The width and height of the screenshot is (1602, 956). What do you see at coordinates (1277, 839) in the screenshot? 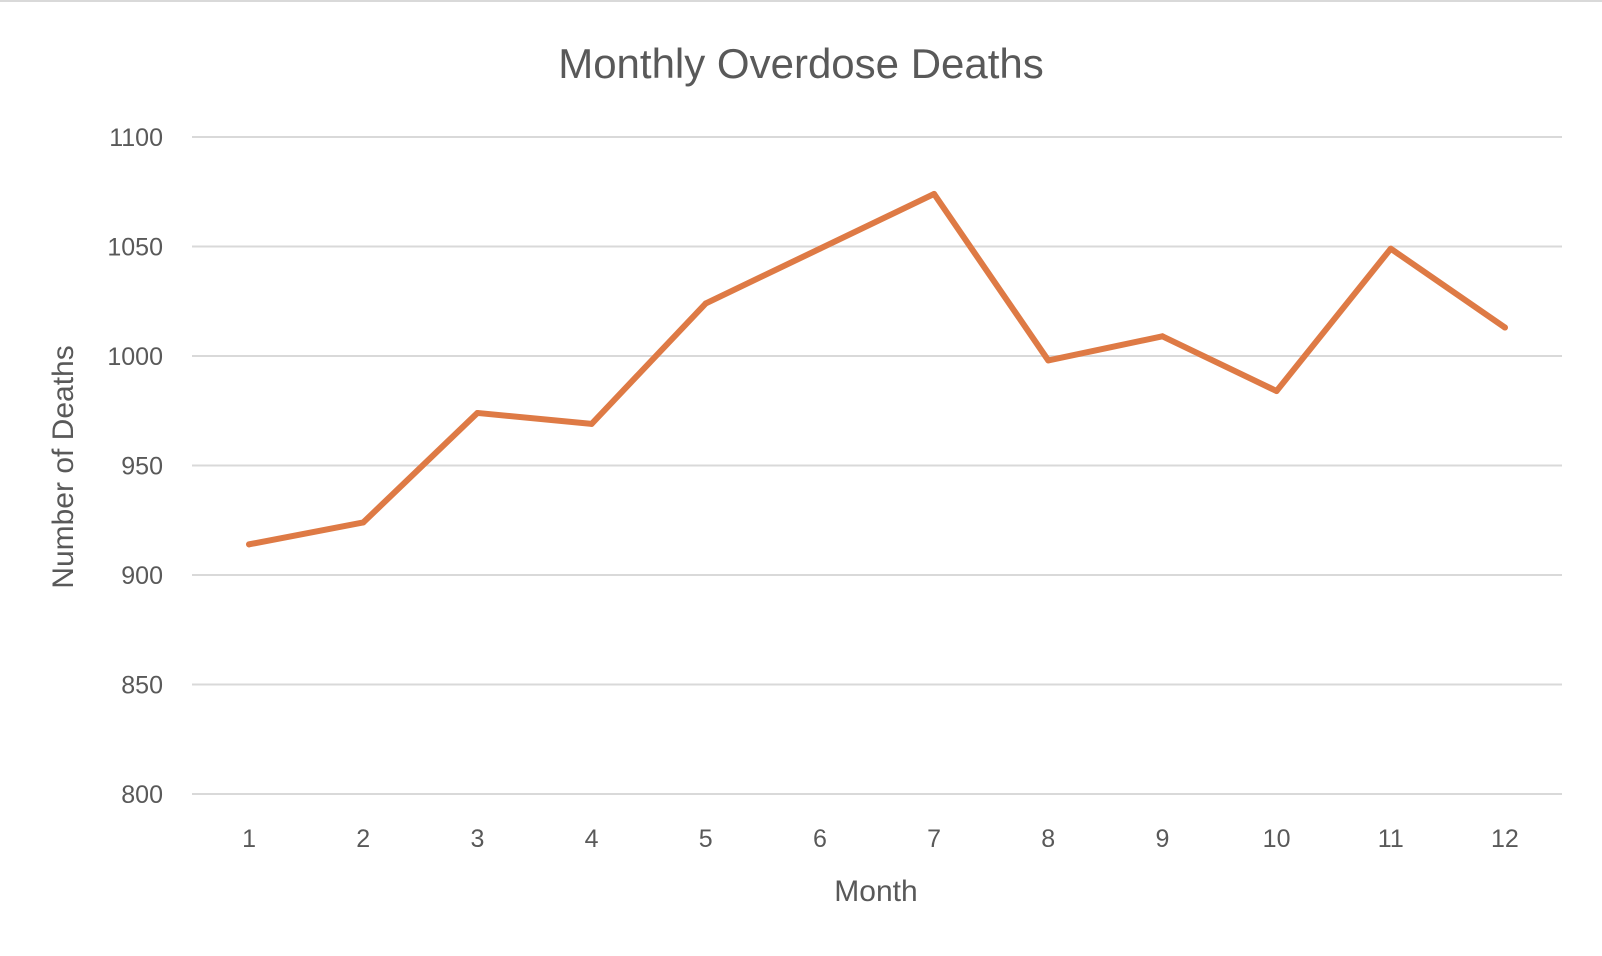
I see `x-tick-label: 10` at bounding box center [1277, 839].